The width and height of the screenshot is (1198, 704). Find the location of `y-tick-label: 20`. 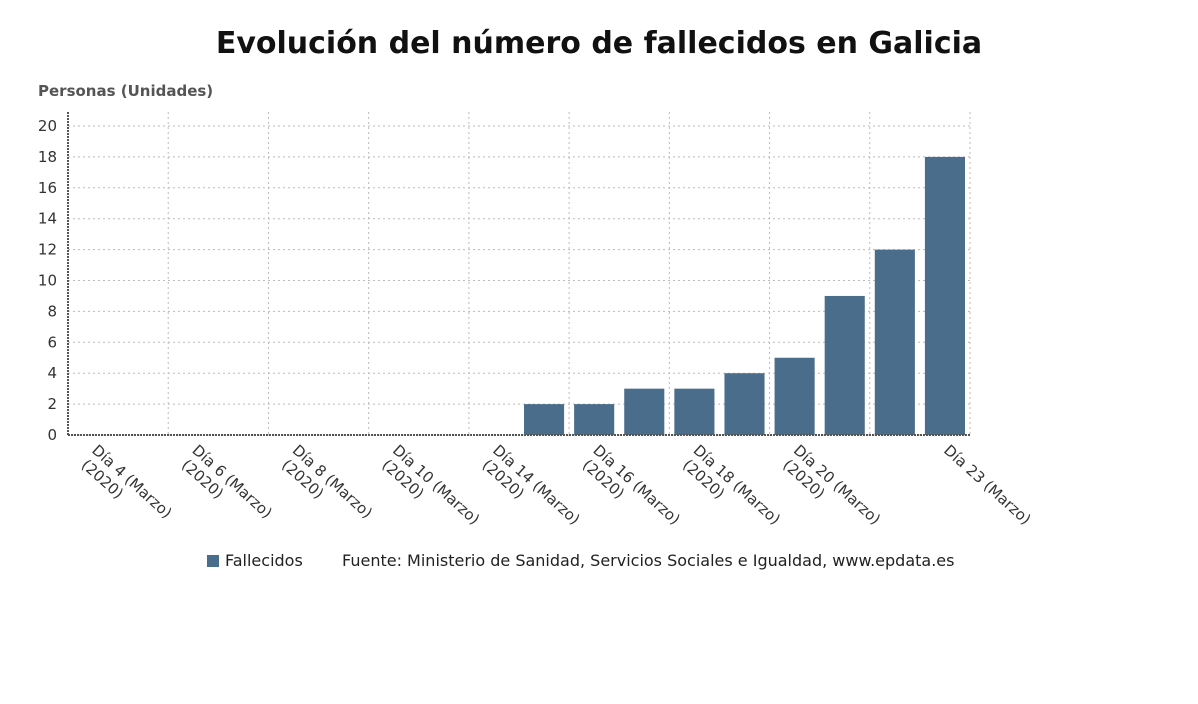

y-tick-label: 20 is located at coordinates (47, 126).